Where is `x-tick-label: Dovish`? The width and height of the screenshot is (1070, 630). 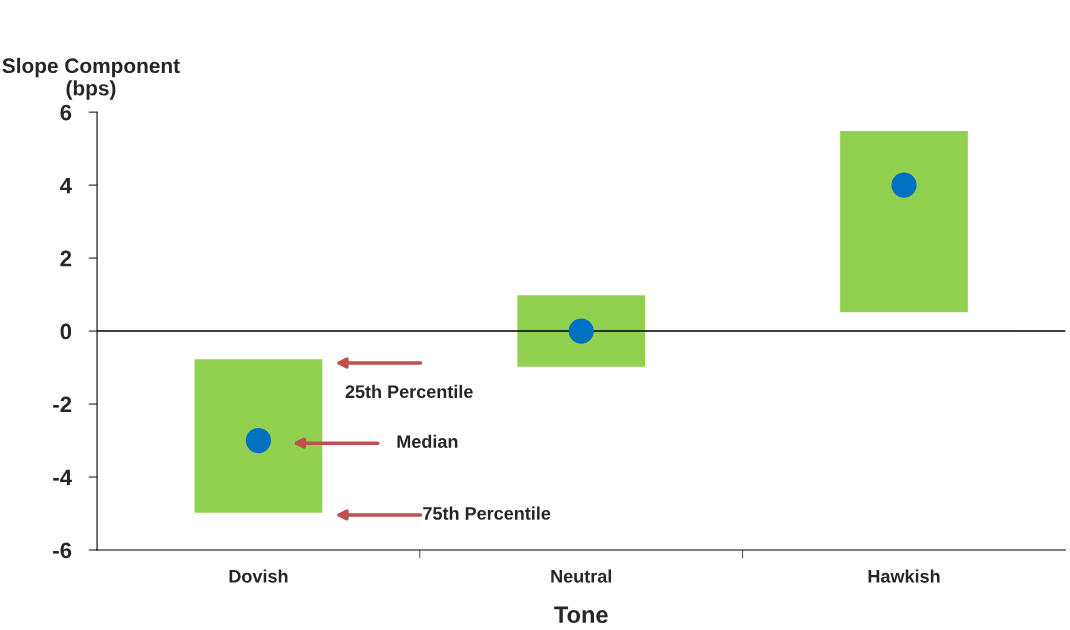 x-tick-label: Dovish is located at coordinates (258, 576).